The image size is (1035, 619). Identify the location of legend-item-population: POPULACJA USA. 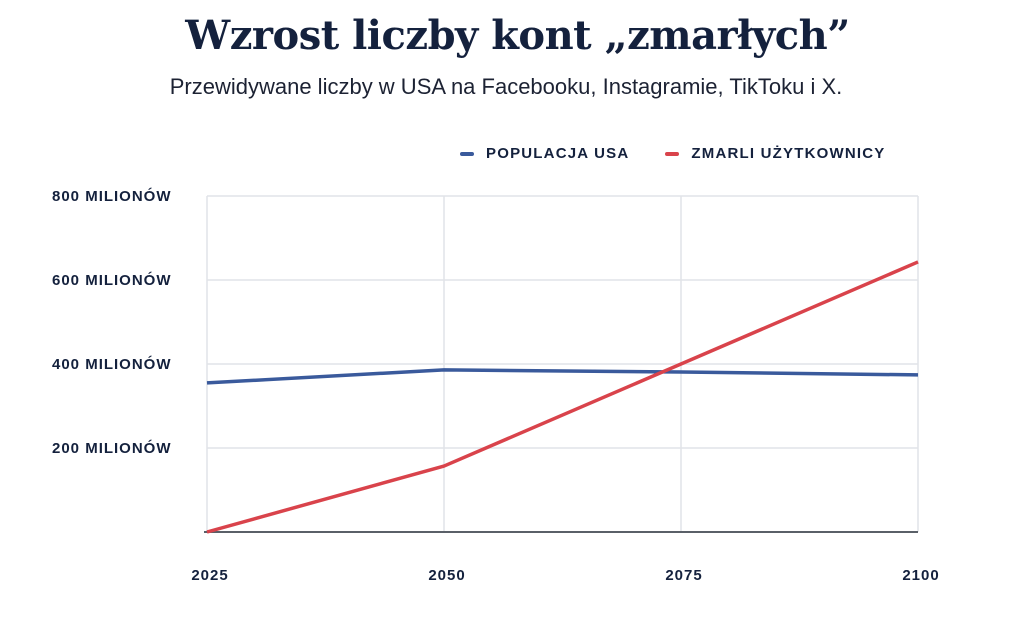
(544, 153).